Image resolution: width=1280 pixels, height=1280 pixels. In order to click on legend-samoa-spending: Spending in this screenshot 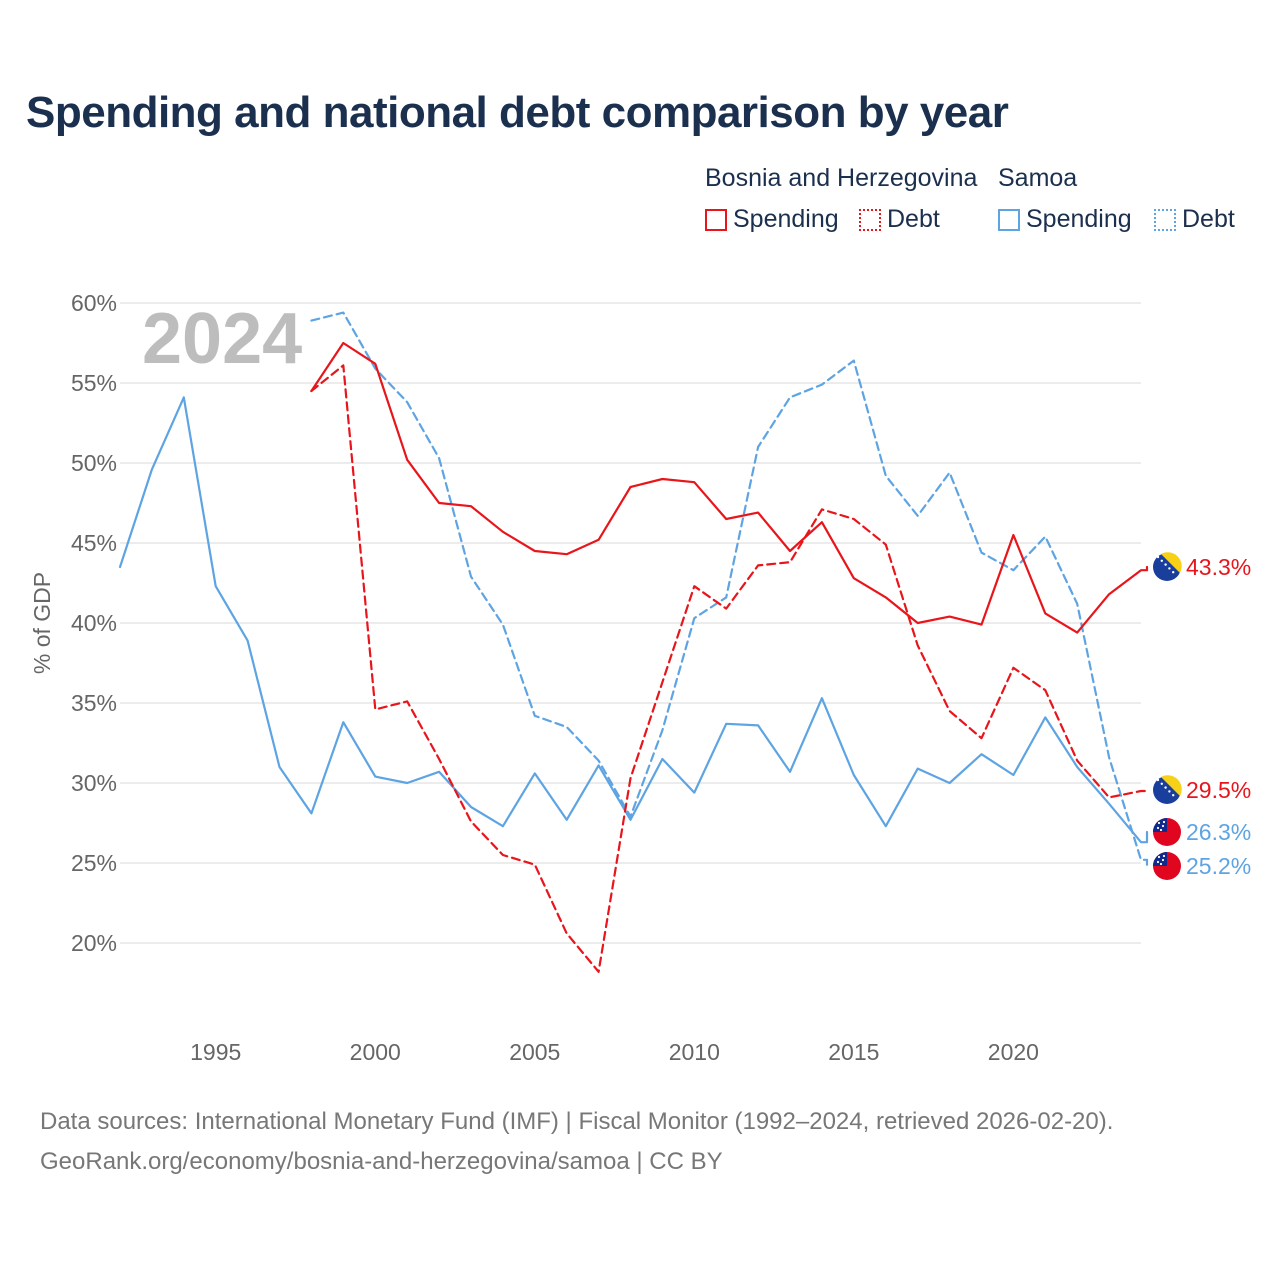, I will do `click(1065, 219)`.